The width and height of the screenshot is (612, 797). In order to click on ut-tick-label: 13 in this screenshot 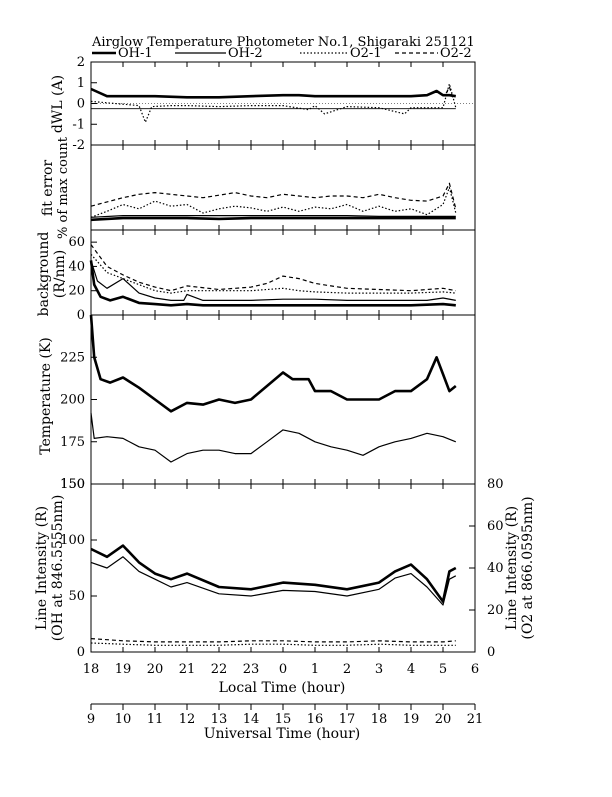, I will do `click(219, 719)`.